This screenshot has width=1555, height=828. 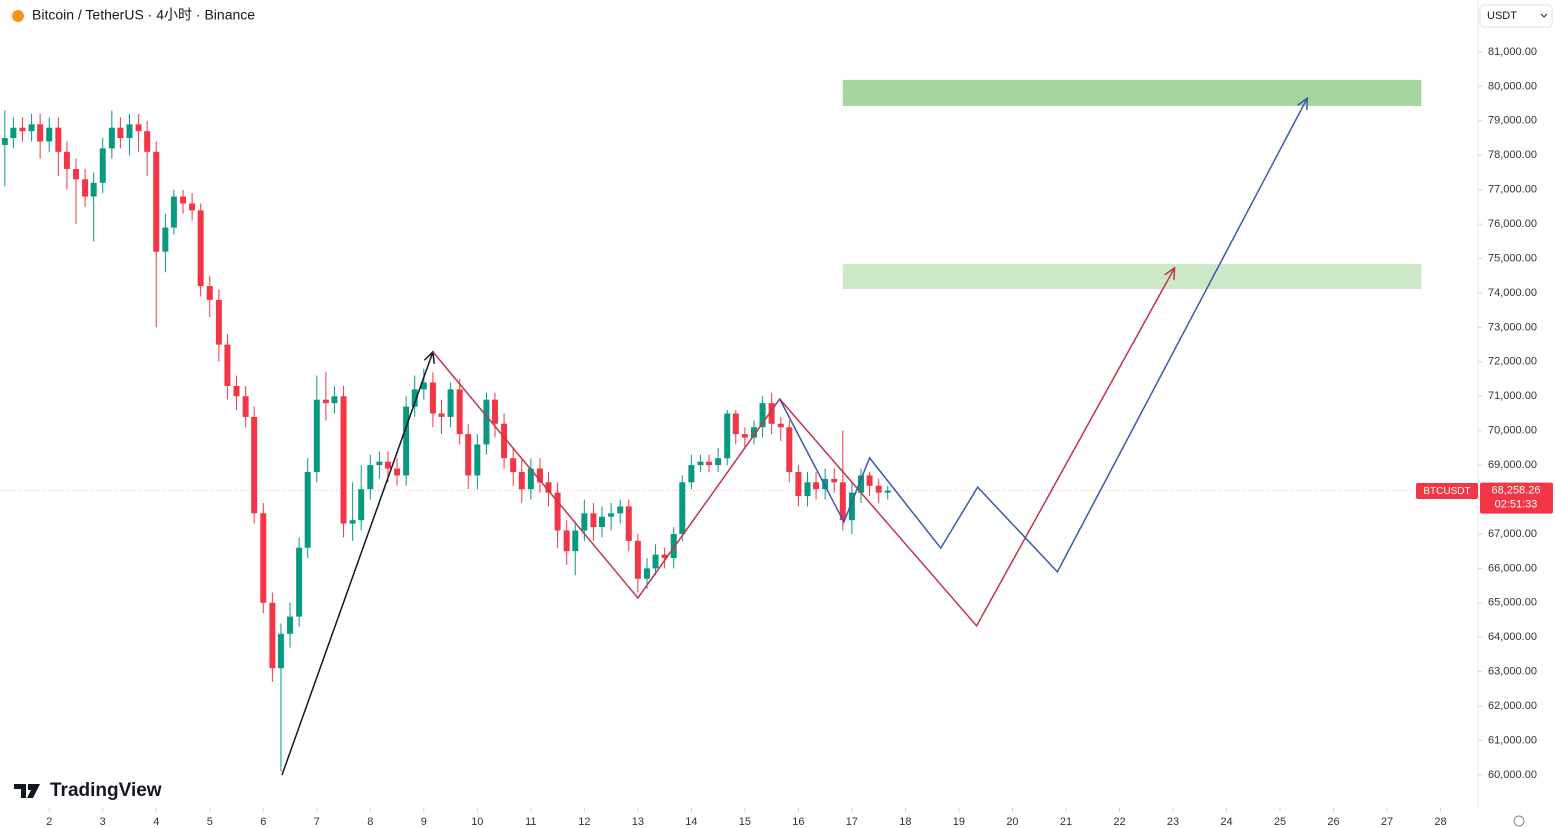 What do you see at coordinates (1333, 822) in the screenshot?
I see `x-tick-label: 26` at bounding box center [1333, 822].